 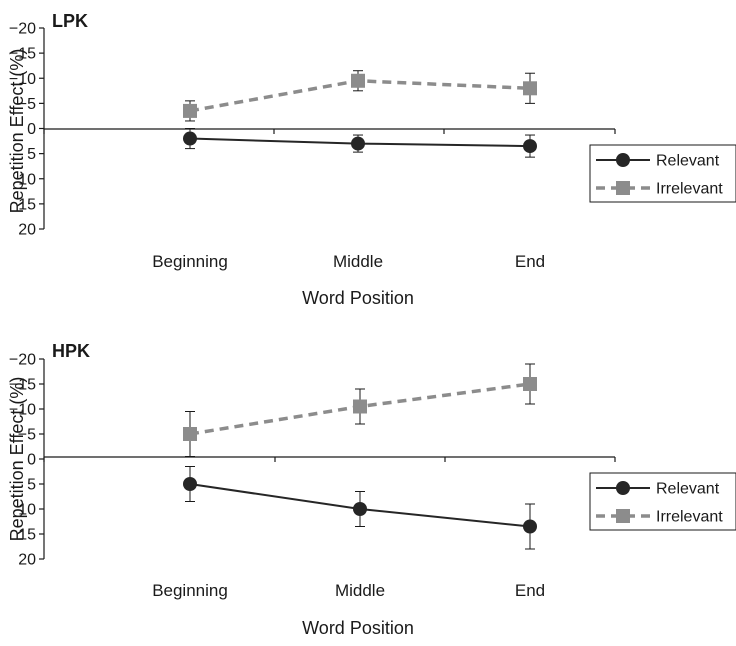 I want to click on panel-title: LPK, so click(x=70, y=21).